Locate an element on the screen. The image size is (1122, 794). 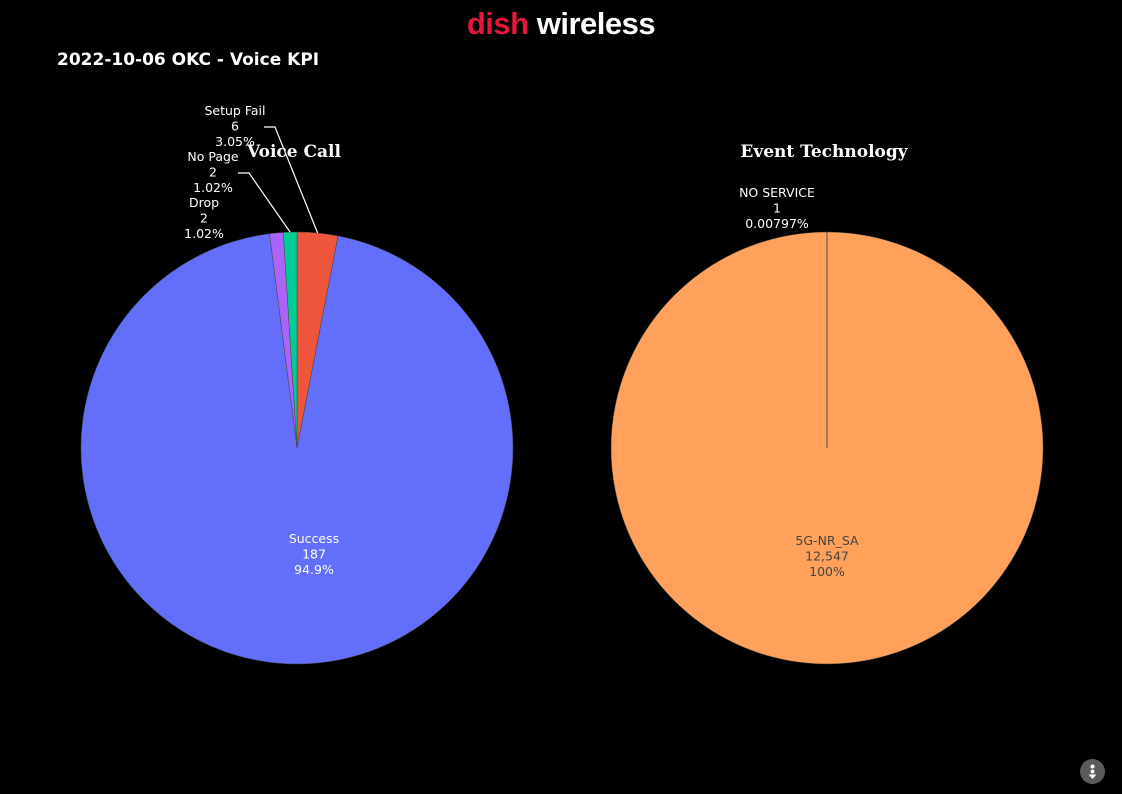
logo-wireless-text: wireless is located at coordinates (596, 23).